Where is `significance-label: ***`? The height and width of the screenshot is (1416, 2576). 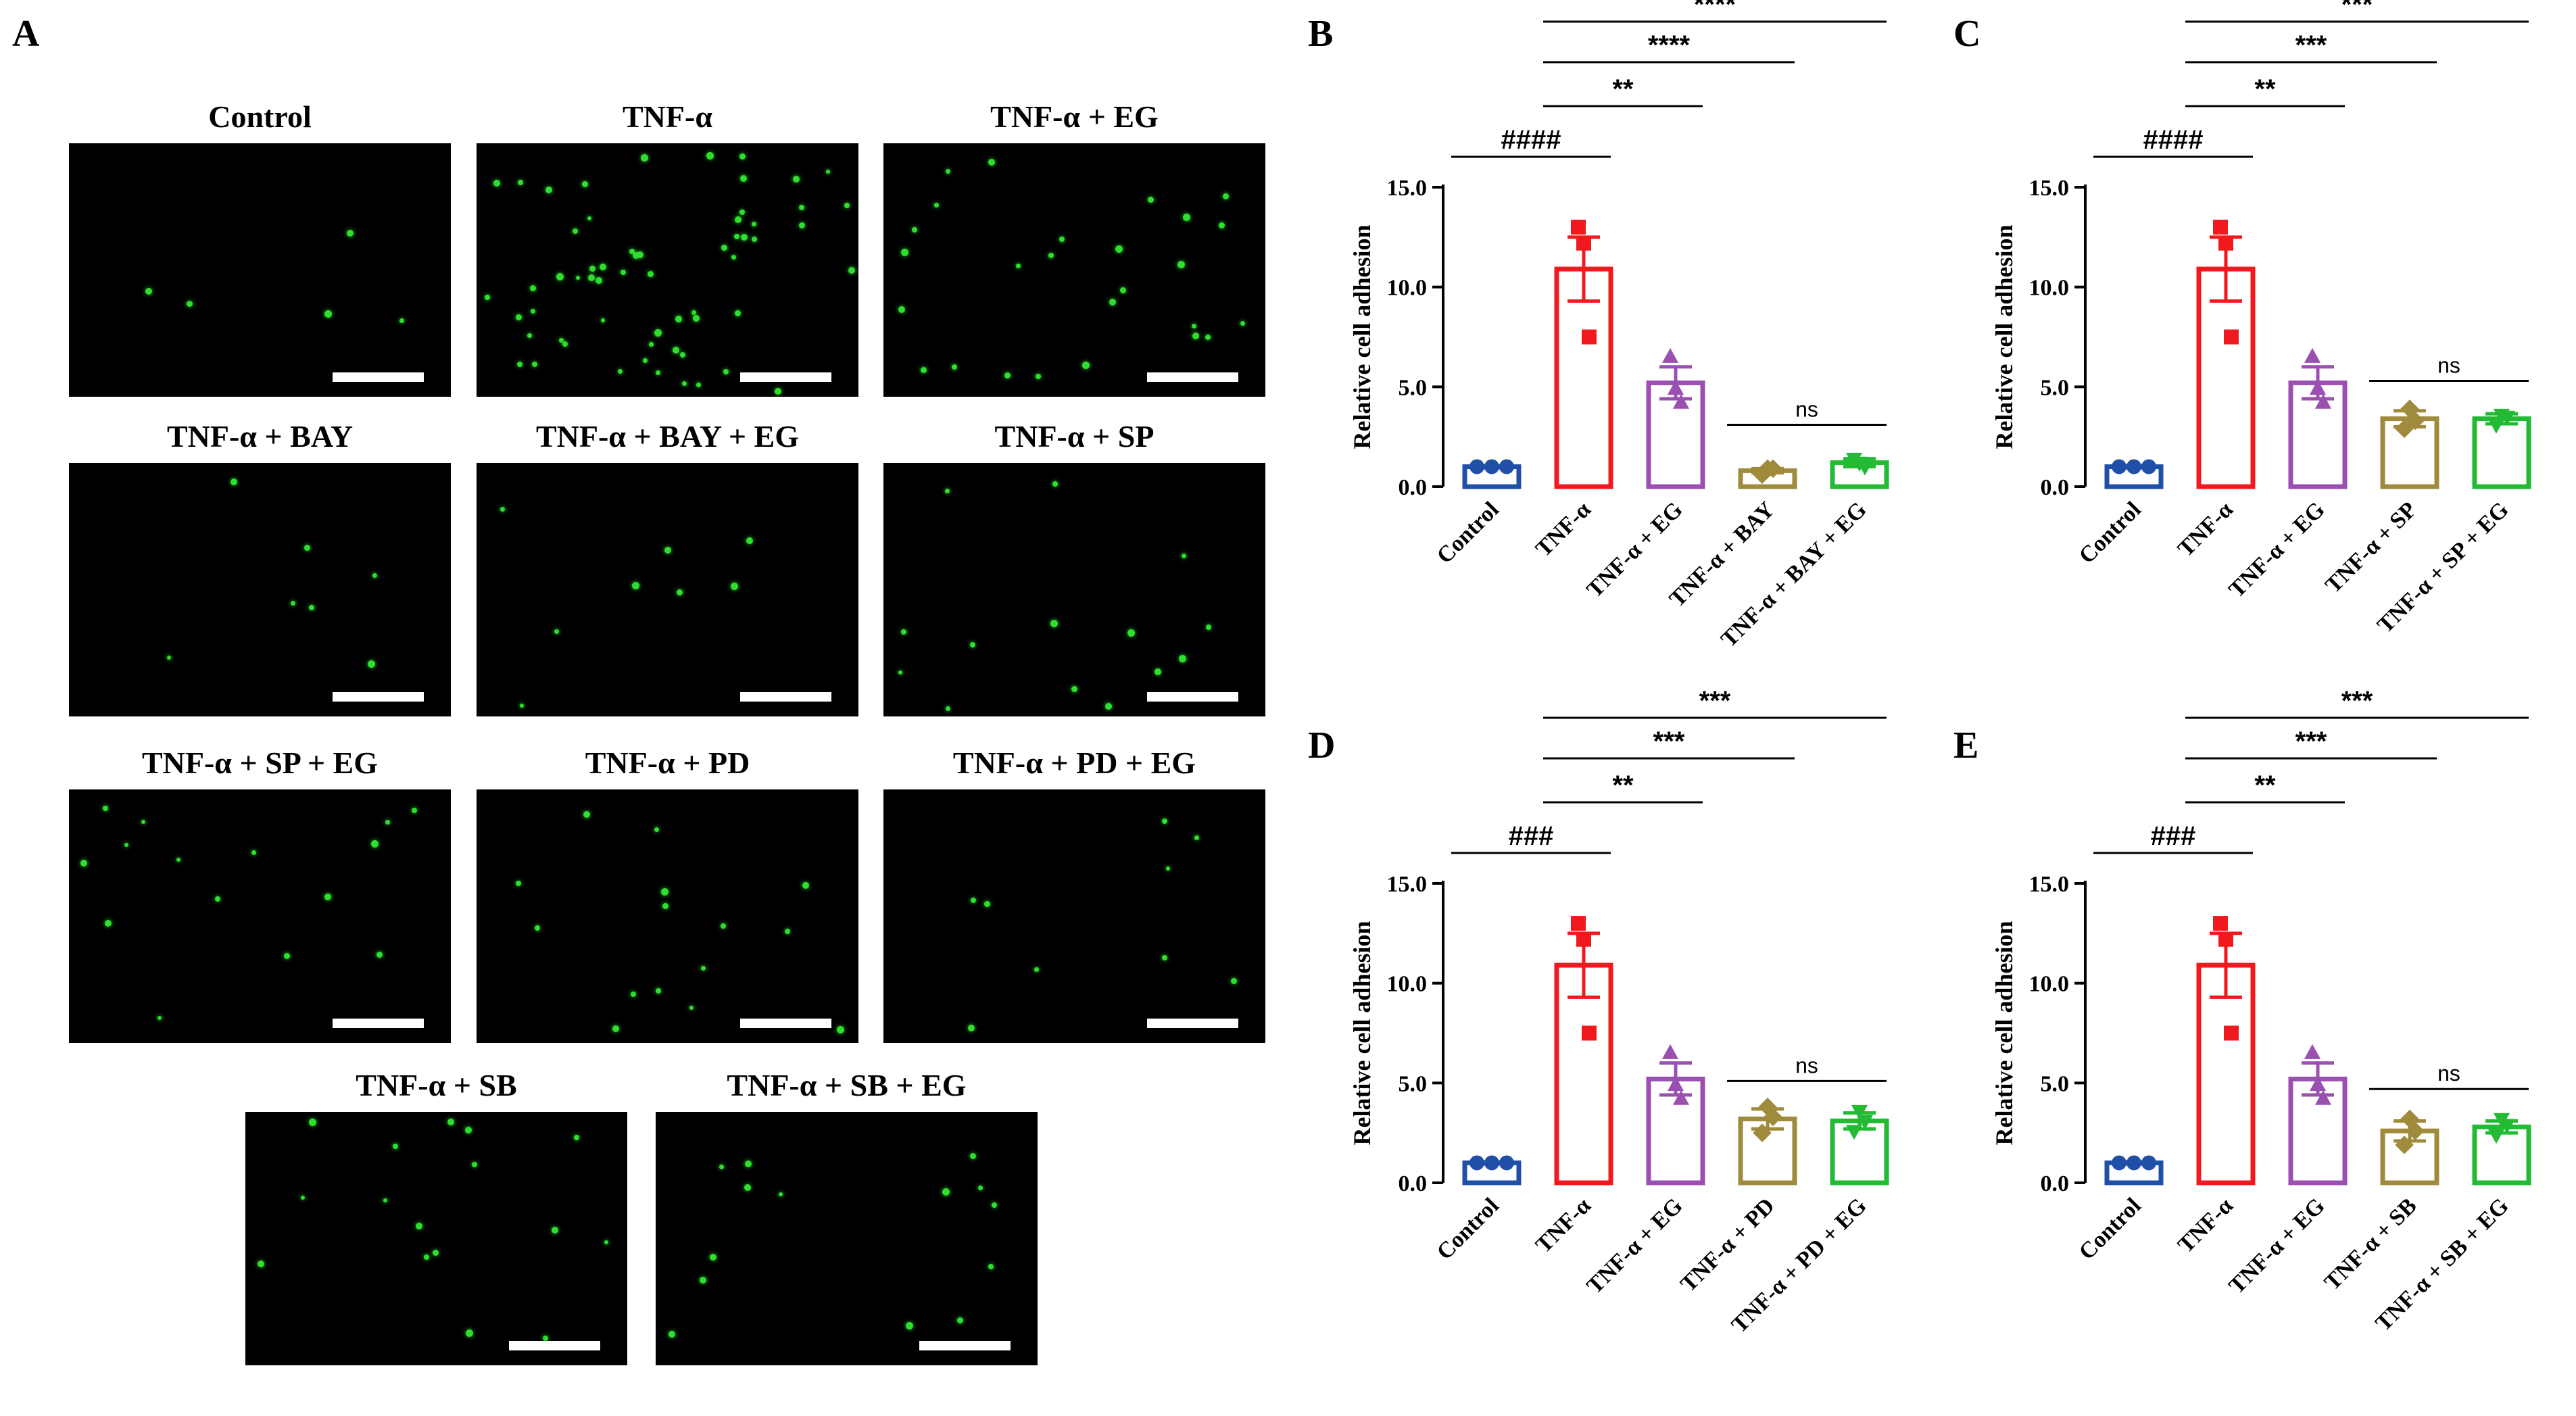 significance-label: *** is located at coordinates (1715, 701).